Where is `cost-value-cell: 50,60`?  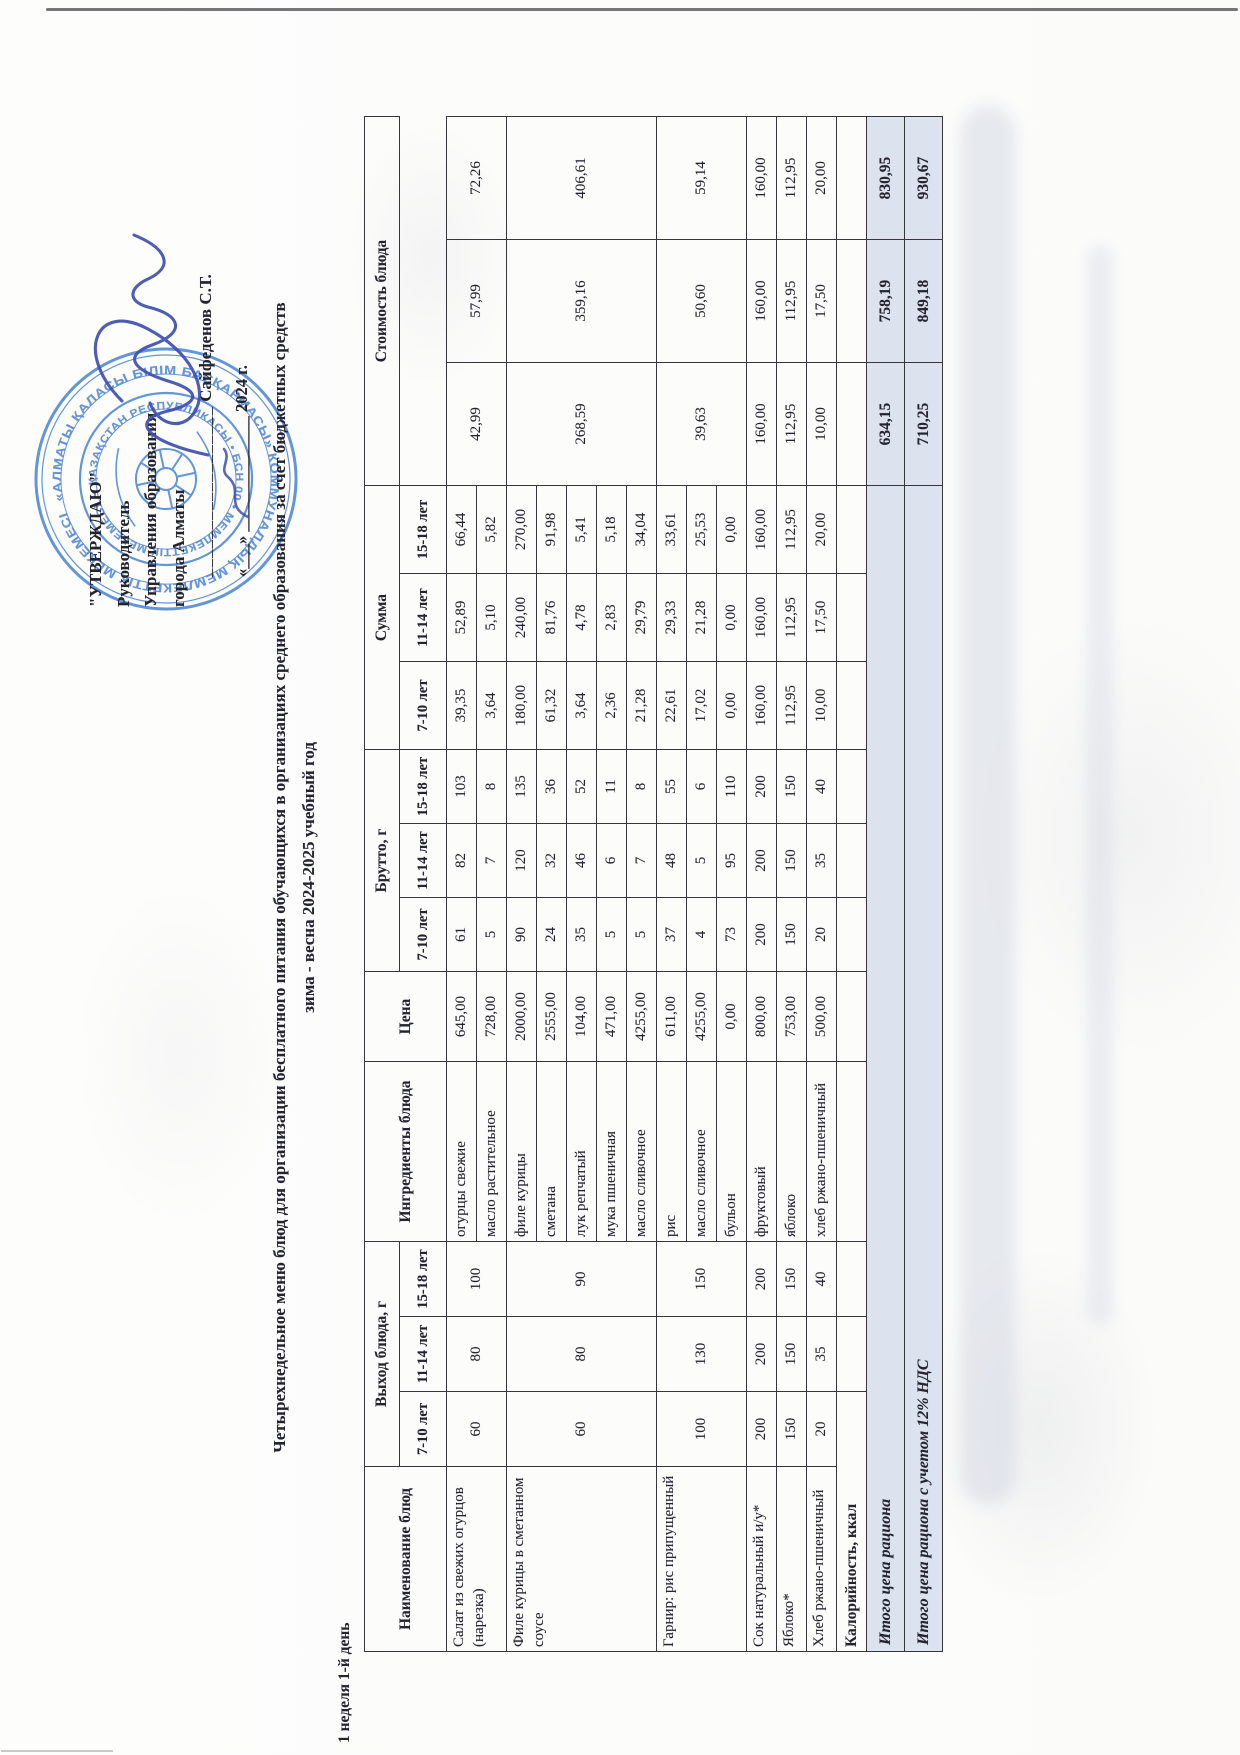
cost-value-cell: 50,60 is located at coordinates (701, 301).